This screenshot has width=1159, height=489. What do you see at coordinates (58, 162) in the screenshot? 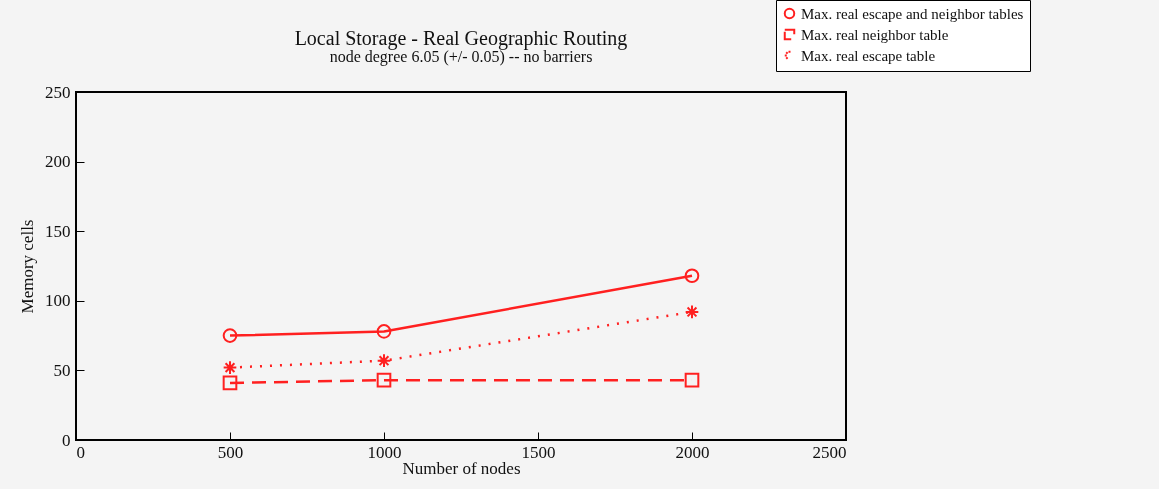
I see `y-tick-label: 200` at bounding box center [58, 162].